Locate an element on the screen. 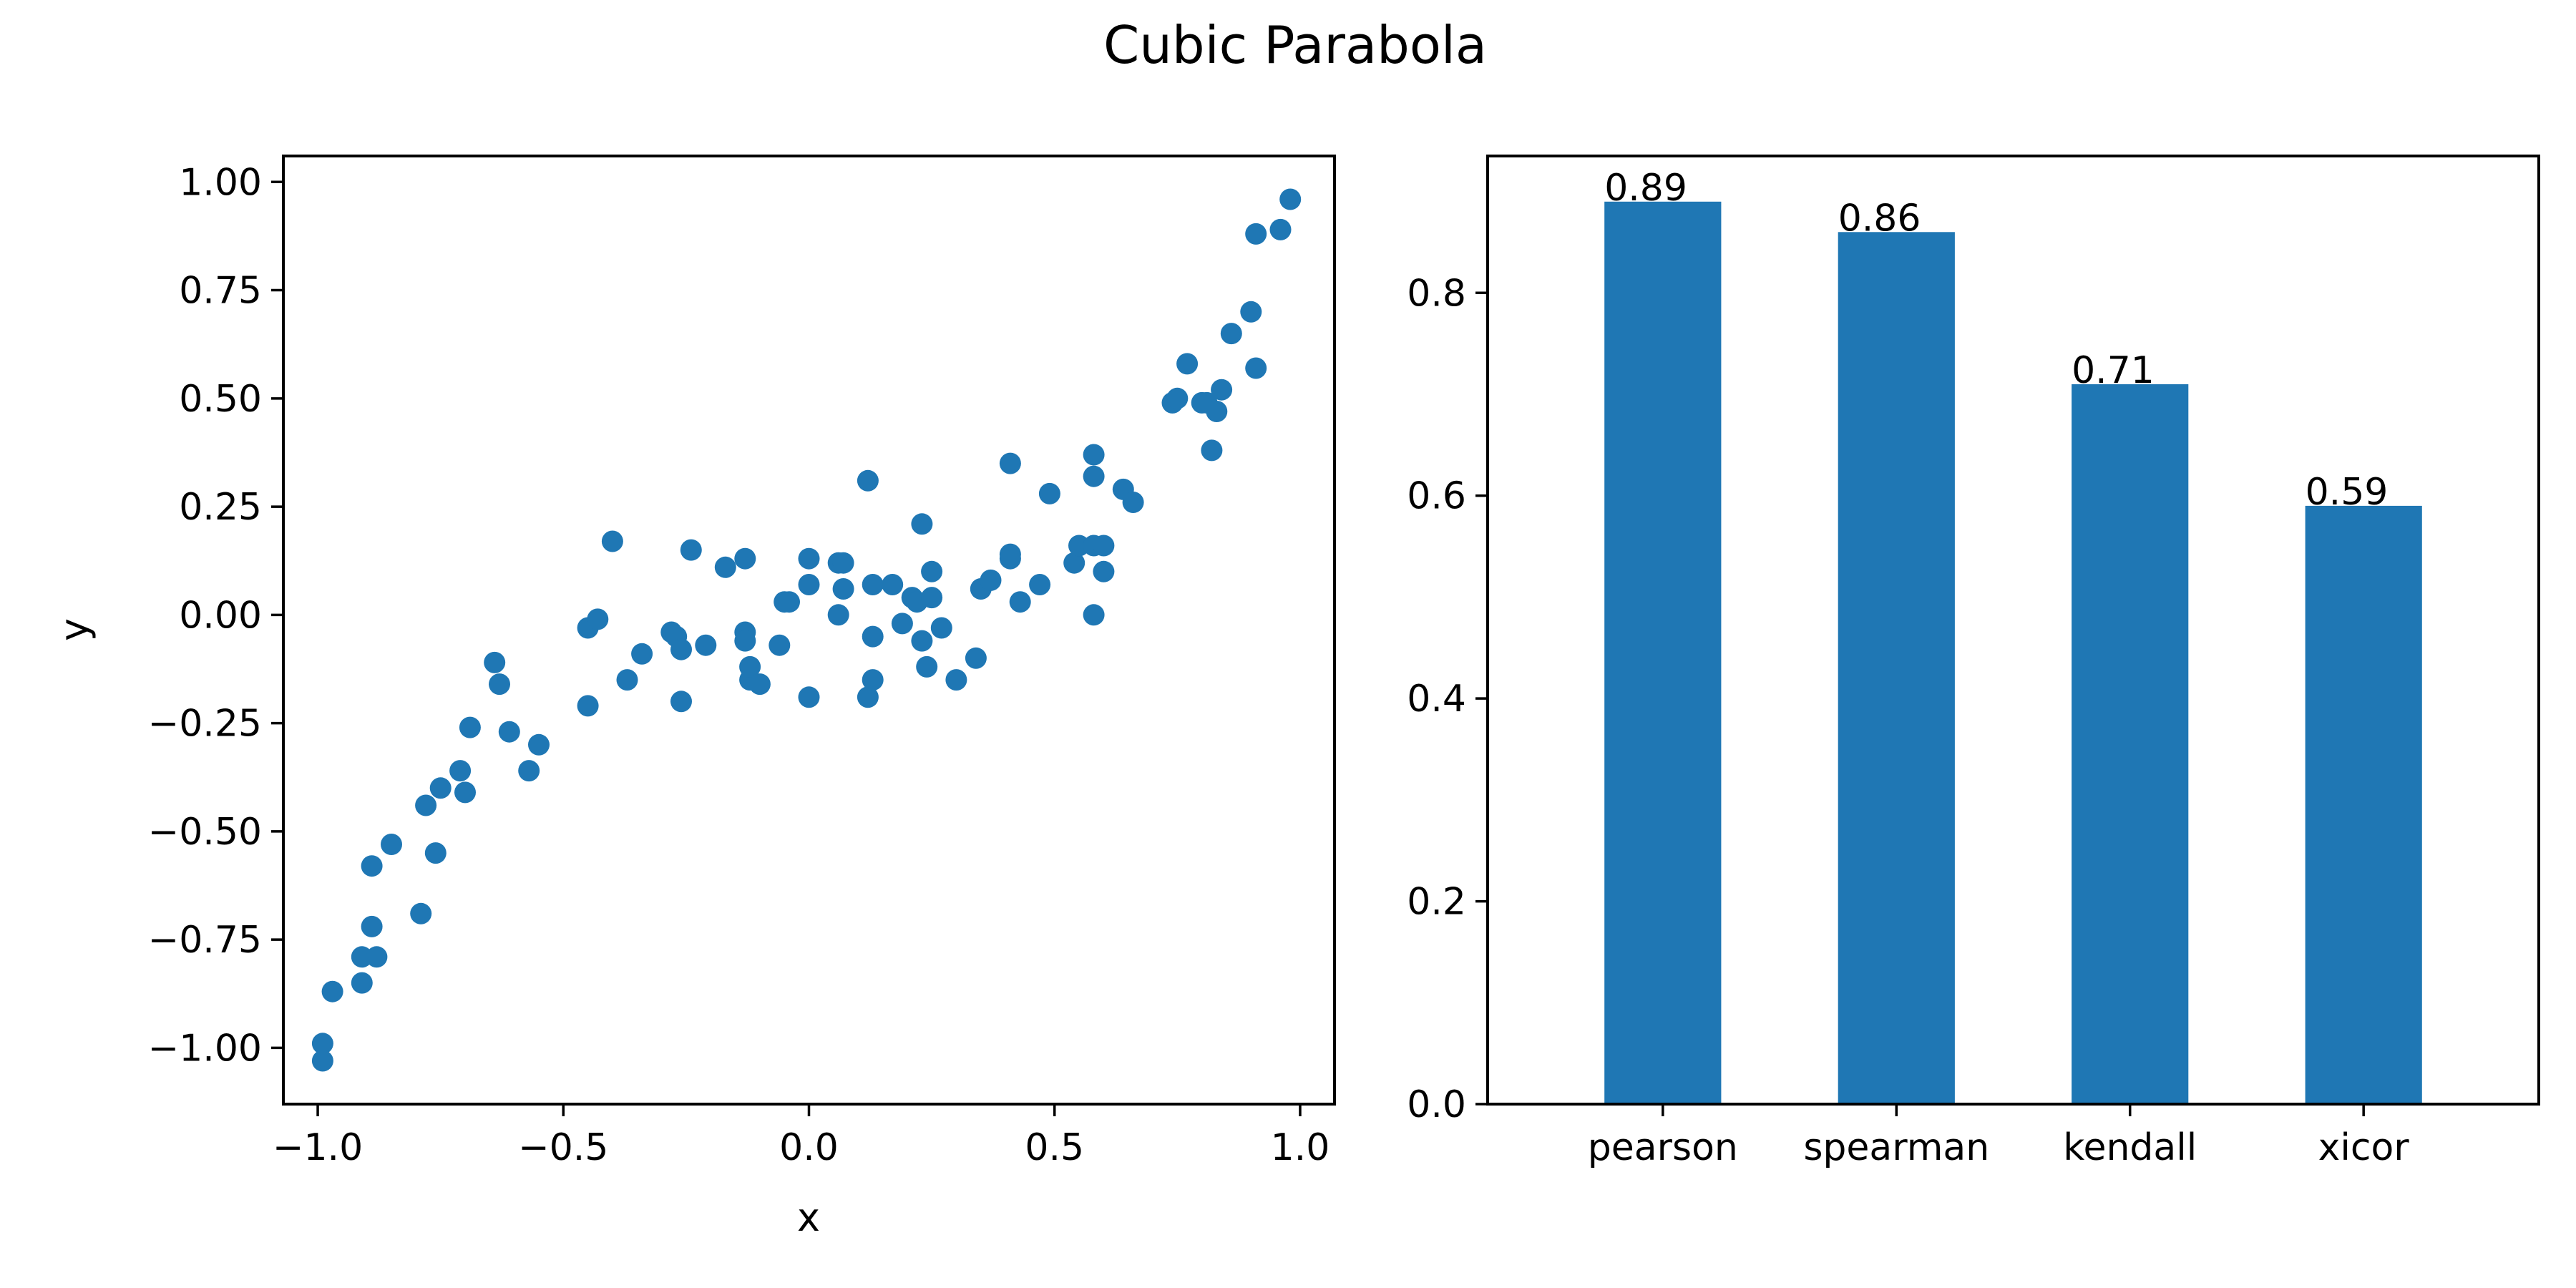 Image resolution: width=2576 pixels, height=1288 pixels. bar-y-tick-label: 0.4 is located at coordinates (1436, 699).